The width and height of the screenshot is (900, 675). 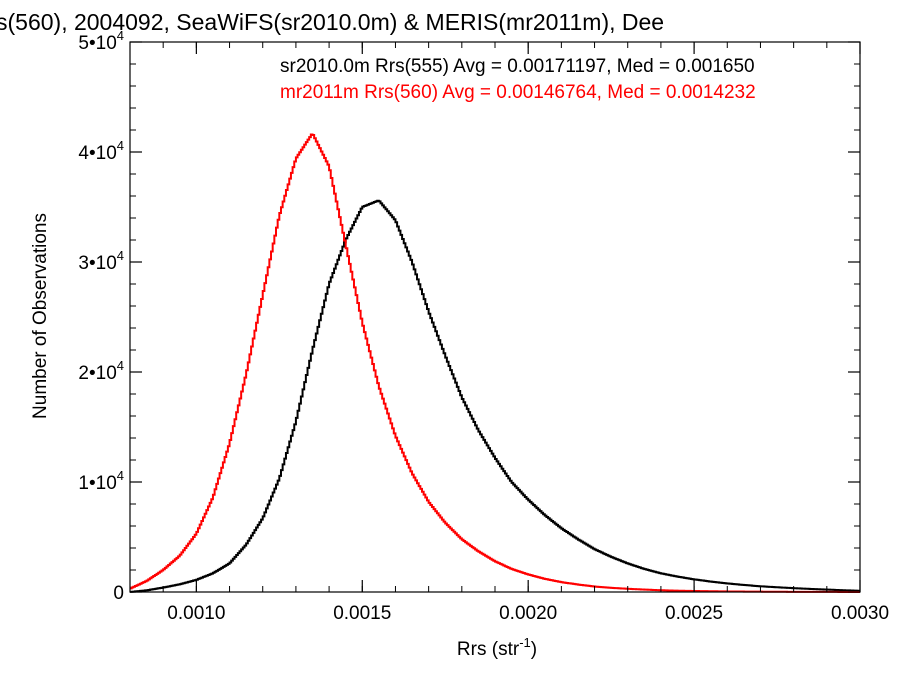 I want to click on x-tick-label: 0.0030, so click(x=860, y=613).